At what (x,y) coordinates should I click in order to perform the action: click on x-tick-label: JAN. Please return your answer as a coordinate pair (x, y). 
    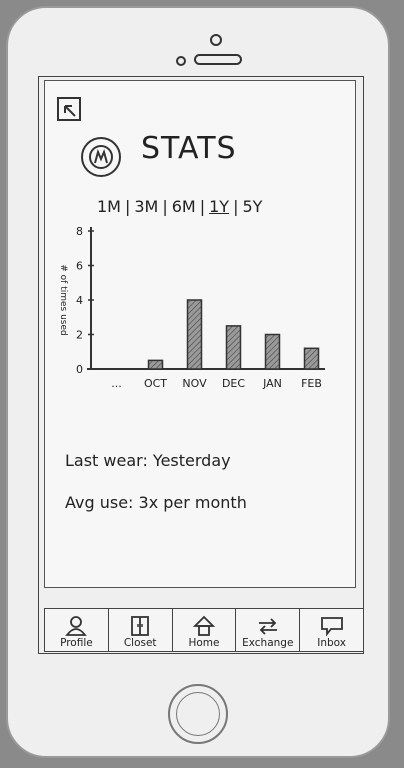
    Looking at the image, I should click on (272, 383).